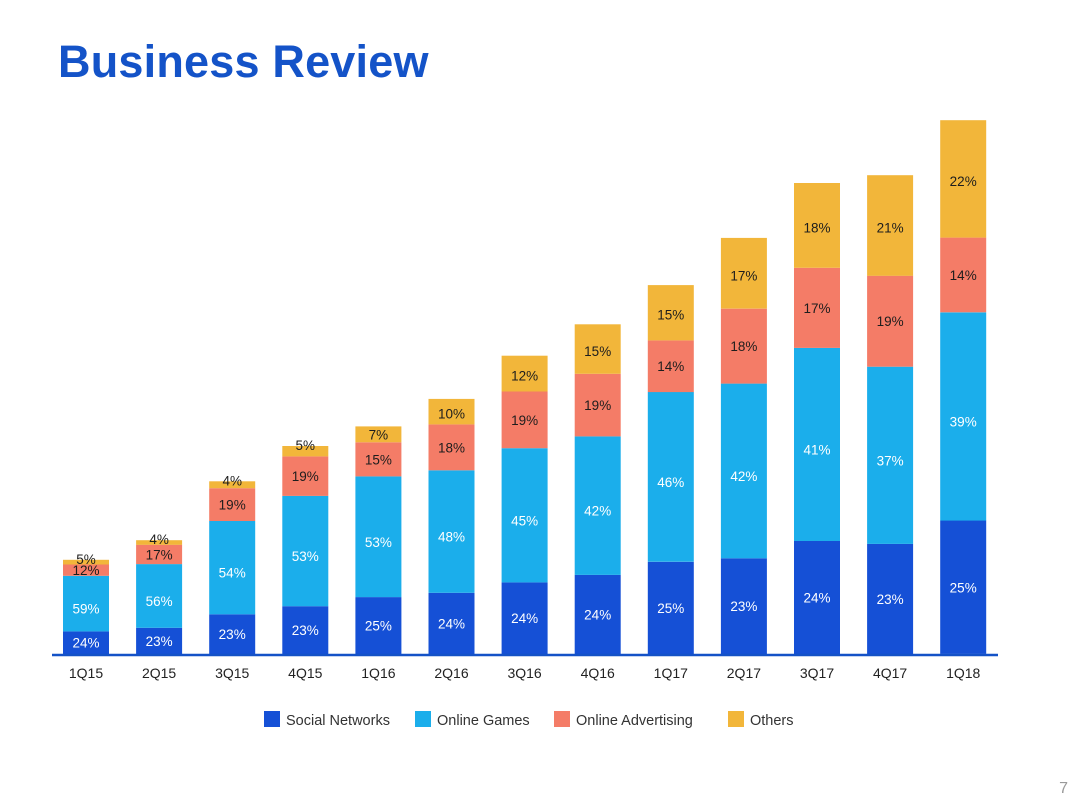  I want to click on data-label-online-games-1q15: 59%, so click(85, 609).